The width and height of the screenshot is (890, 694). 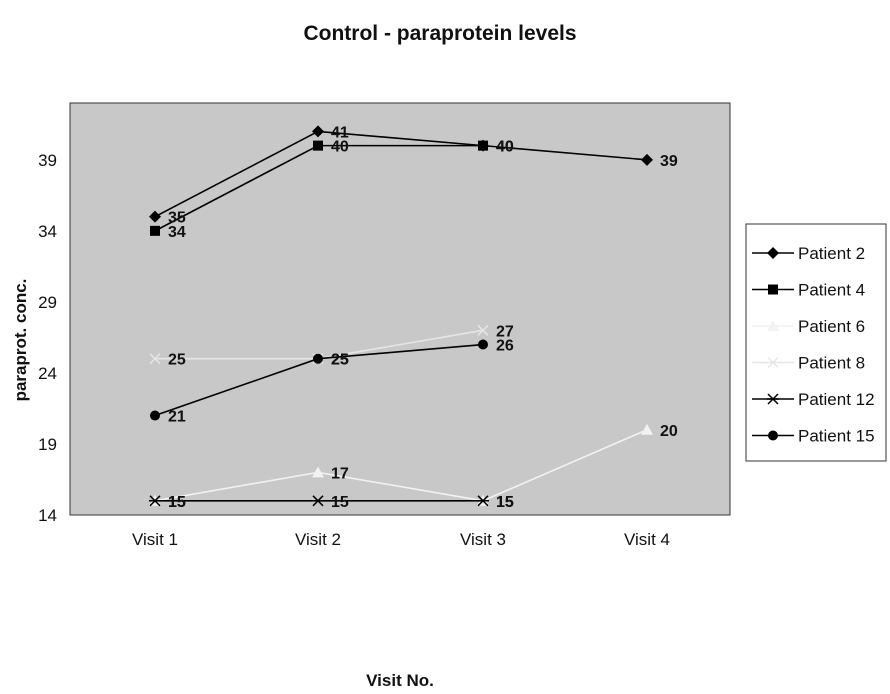 I want to click on data-label: 41, so click(x=340, y=132).